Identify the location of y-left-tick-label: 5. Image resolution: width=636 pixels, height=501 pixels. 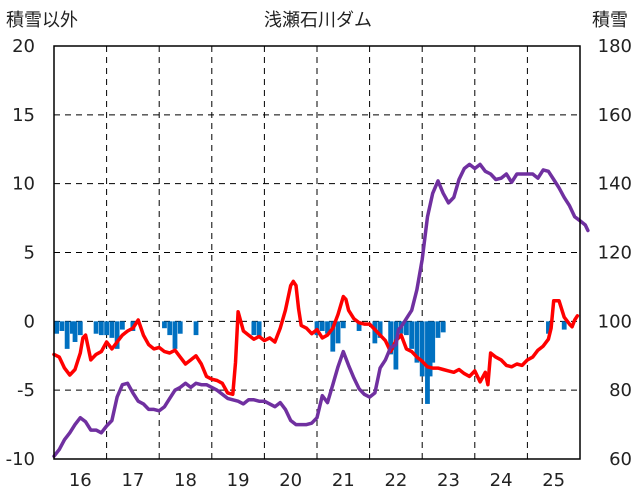
(29, 253).